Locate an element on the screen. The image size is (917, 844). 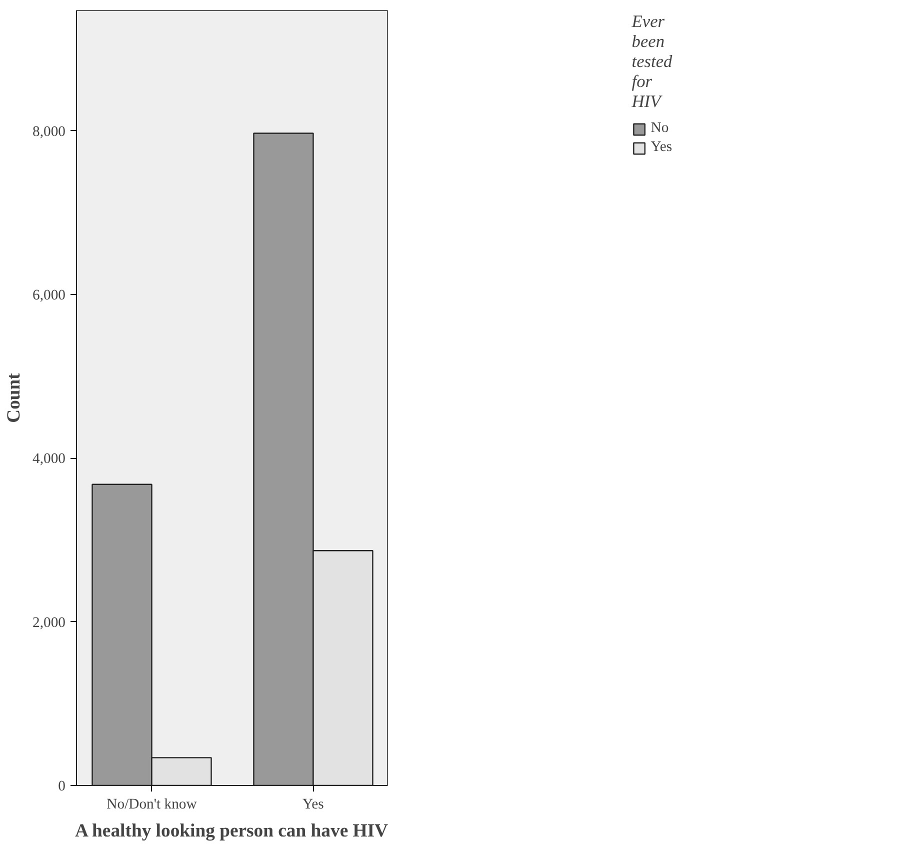
y-tick-label: 8,000 is located at coordinates (49, 132).